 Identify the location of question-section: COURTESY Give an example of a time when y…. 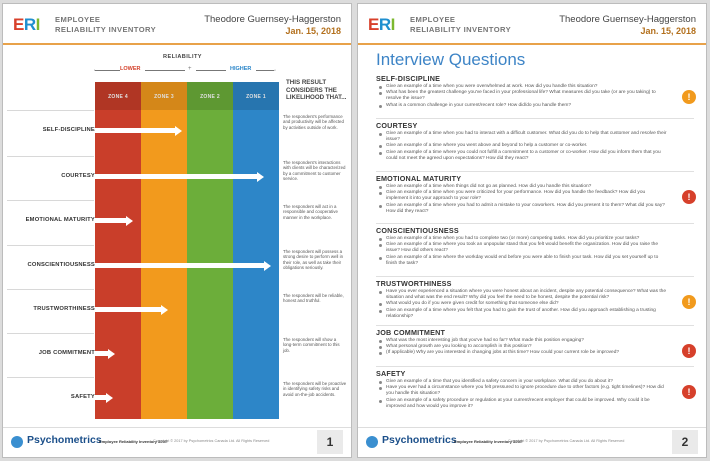
(535, 141).